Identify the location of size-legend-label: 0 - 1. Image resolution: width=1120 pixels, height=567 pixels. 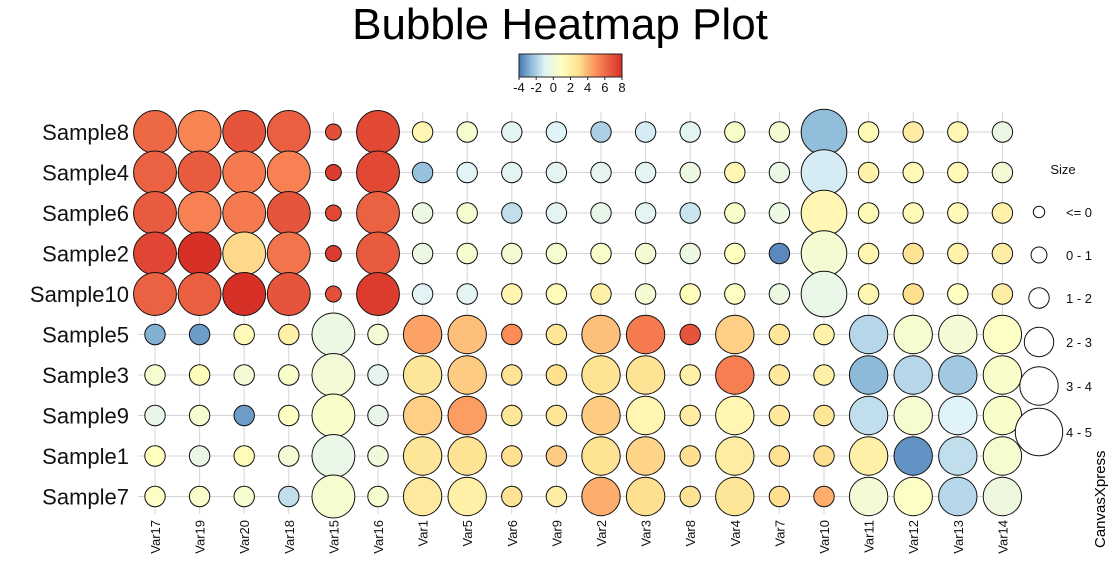
(1079, 255).